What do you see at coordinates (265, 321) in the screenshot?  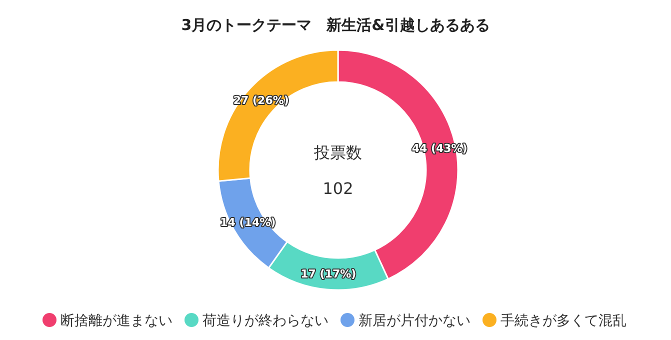 I see `legend-label: 荷造りが終わらない` at bounding box center [265, 321].